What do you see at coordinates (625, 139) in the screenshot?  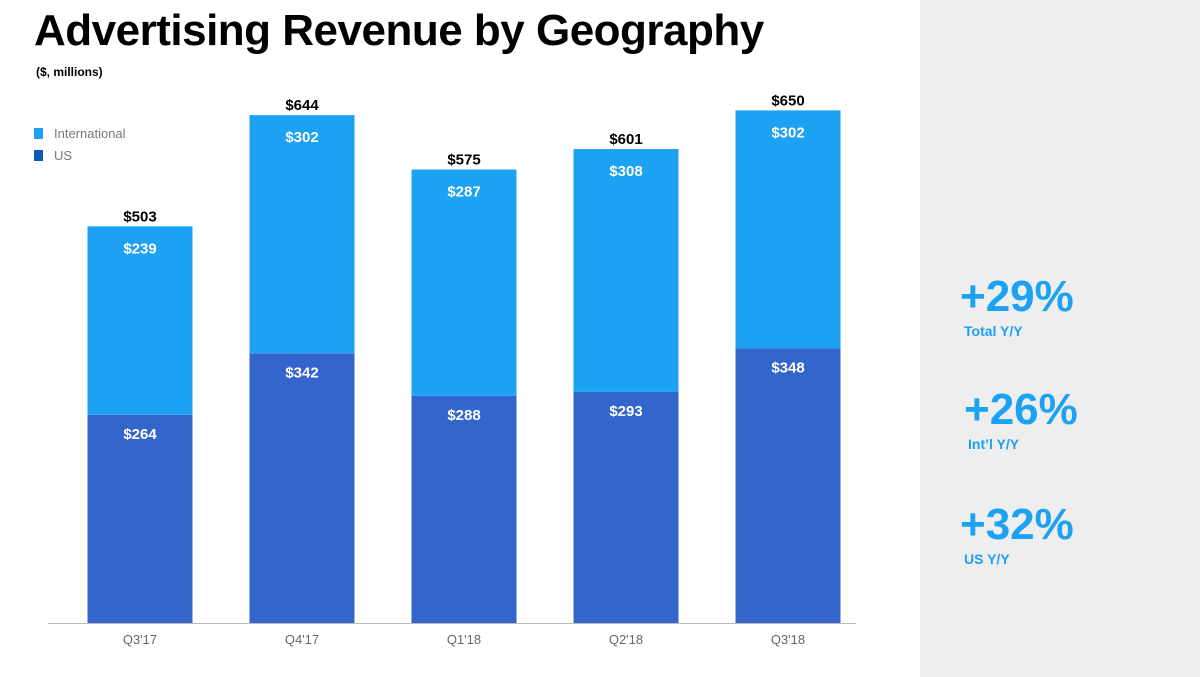 I see `total-label: $601` at bounding box center [625, 139].